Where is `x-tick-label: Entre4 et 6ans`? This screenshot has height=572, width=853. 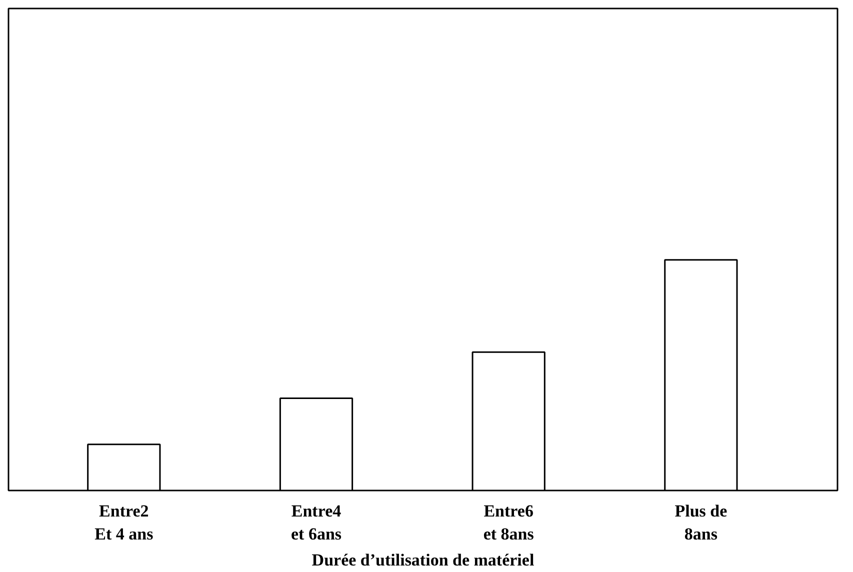
x-tick-label: Entre4 et 6ans is located at coordinates (316, 523).